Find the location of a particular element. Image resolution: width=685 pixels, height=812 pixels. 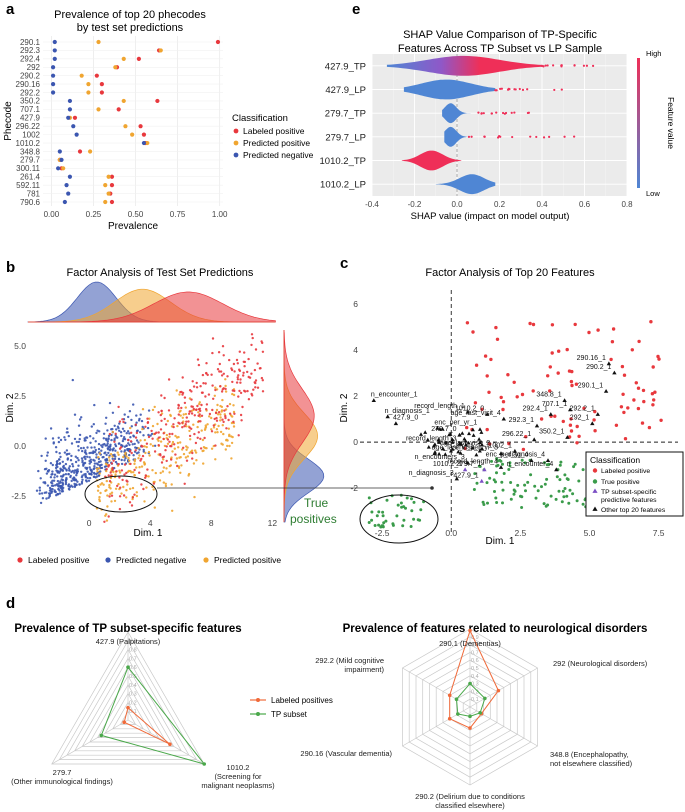

radar-axis-label: 292 (Neurological disorders) is located at coordinates (600, 663).